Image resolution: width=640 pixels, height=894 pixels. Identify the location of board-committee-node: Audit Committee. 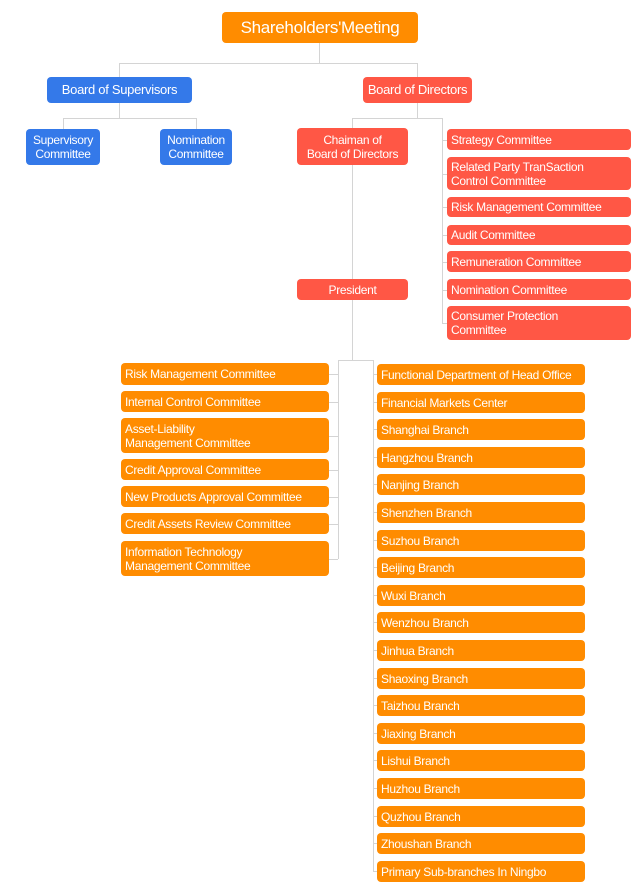
(539, 235).